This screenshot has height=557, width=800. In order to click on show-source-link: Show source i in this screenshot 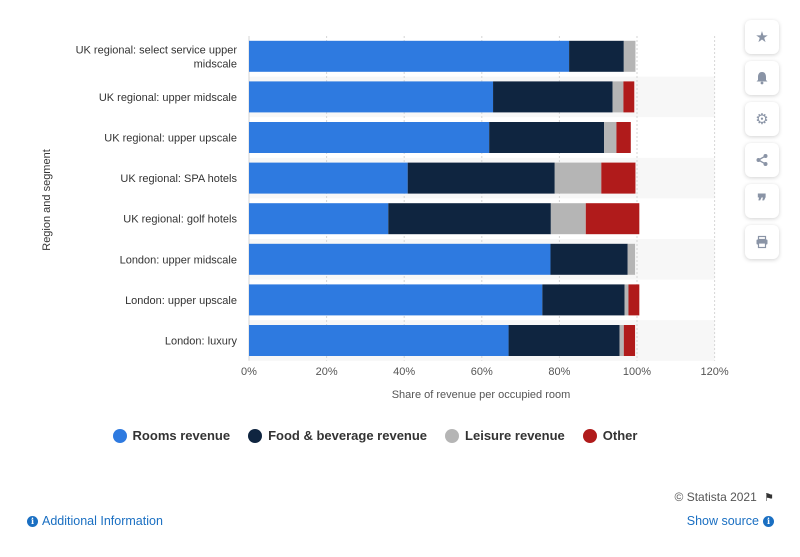, I will do `click(730, 521)`.